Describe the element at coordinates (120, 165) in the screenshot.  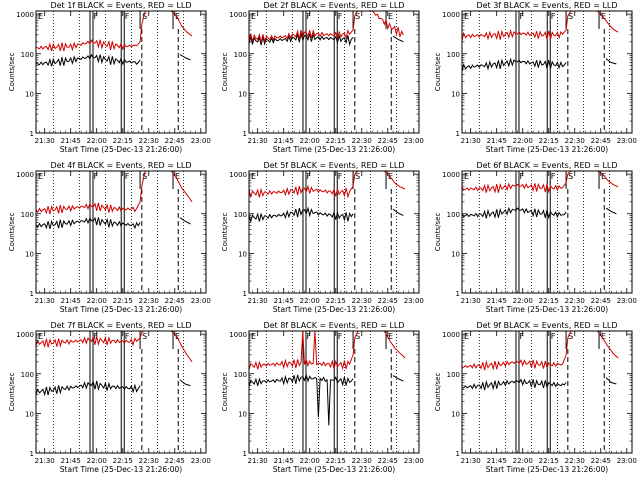
I see `panel-title: Det 4f BLACK = Events, RED = LLD` at that location.